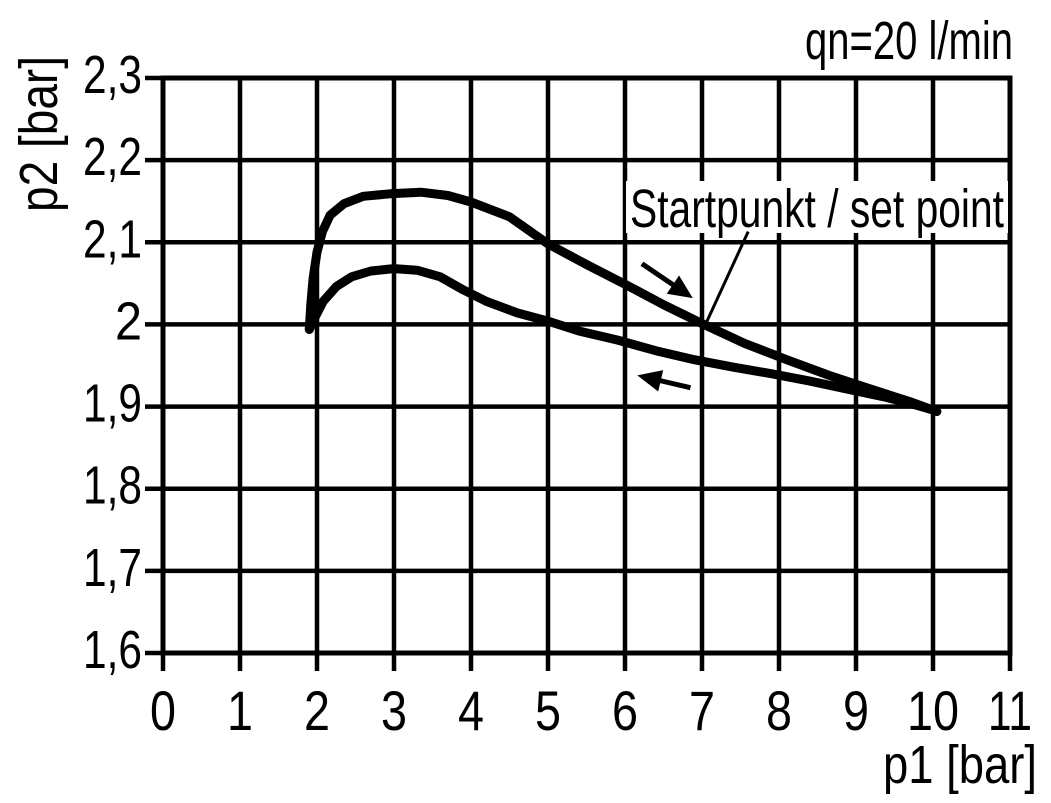  Describe the element at coordinates (112, 568) in the screenshot. I see `y-tick-label: 1,7` at that location.